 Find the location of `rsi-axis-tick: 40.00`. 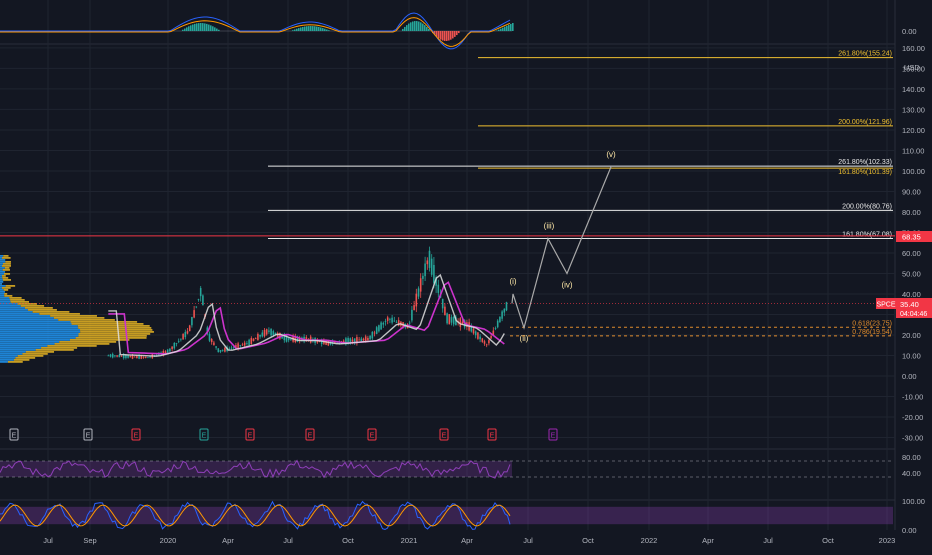

rsi-axis-tick: 40.00 is located at coordinates (911, 473).